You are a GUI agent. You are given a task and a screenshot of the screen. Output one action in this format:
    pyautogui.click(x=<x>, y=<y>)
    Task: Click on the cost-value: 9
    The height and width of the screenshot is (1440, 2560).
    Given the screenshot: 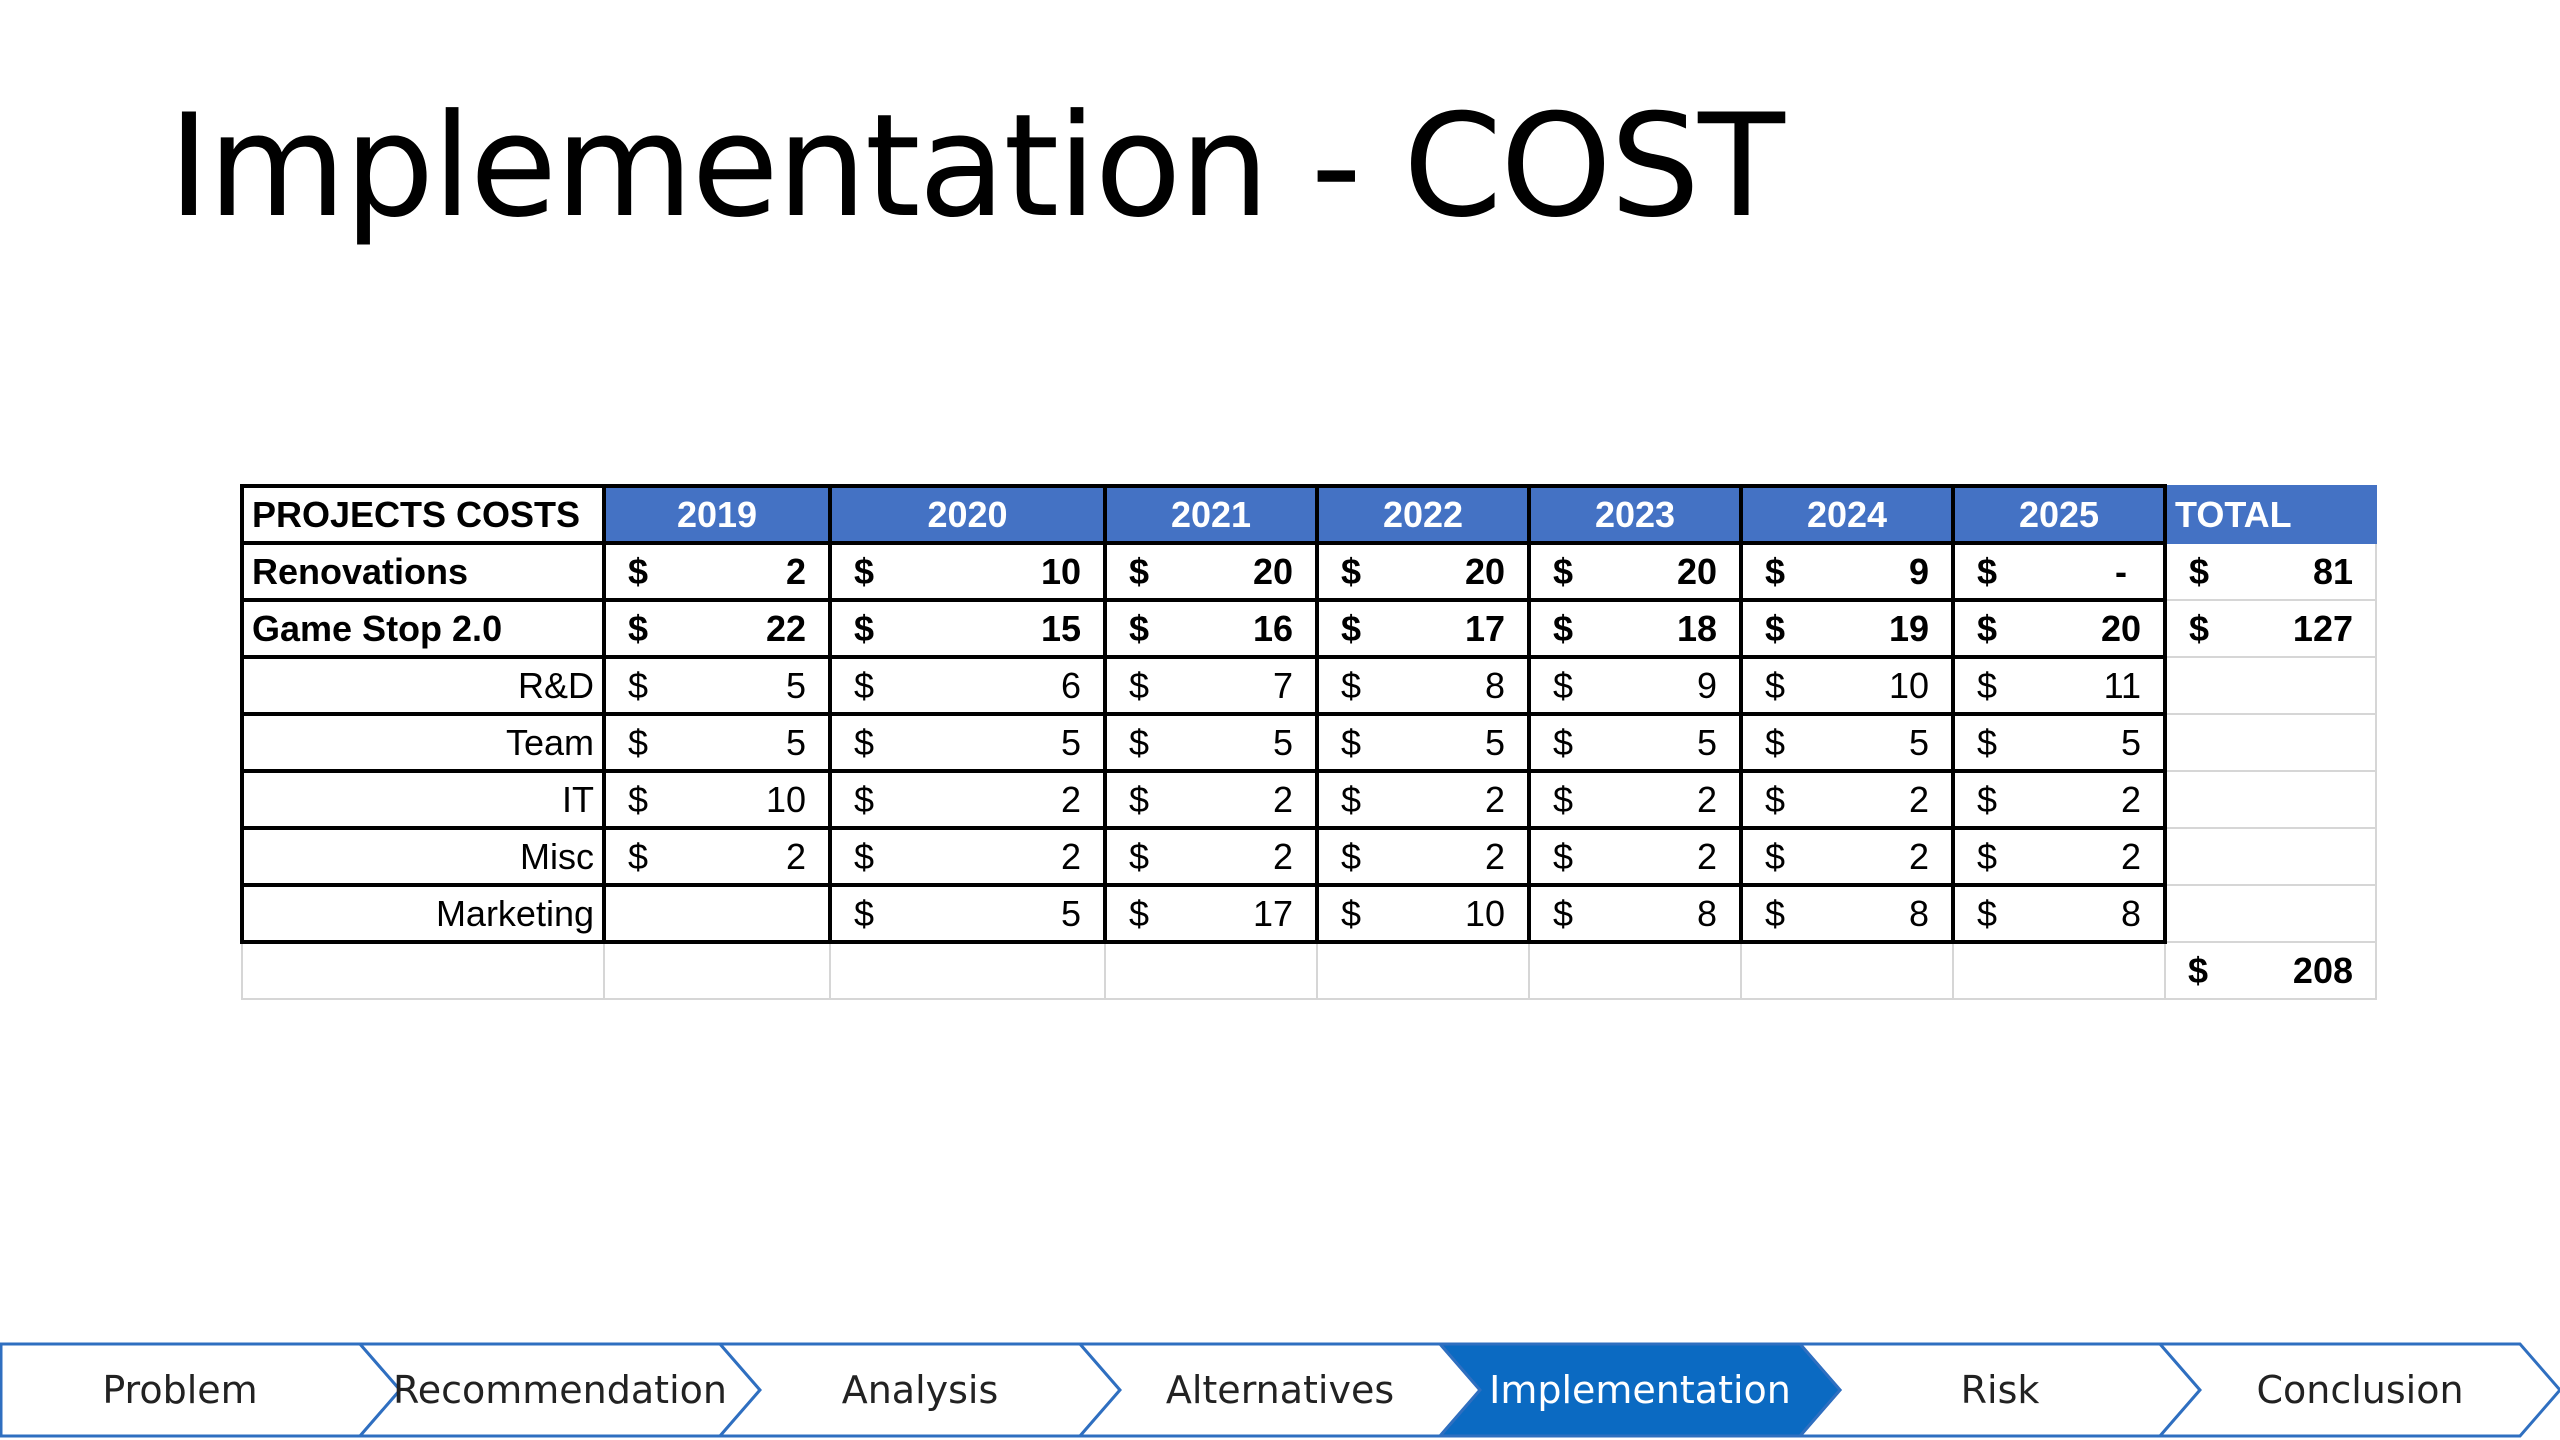 What is the action you would take?
    pyautogui.click(x=1706, y=685)
    